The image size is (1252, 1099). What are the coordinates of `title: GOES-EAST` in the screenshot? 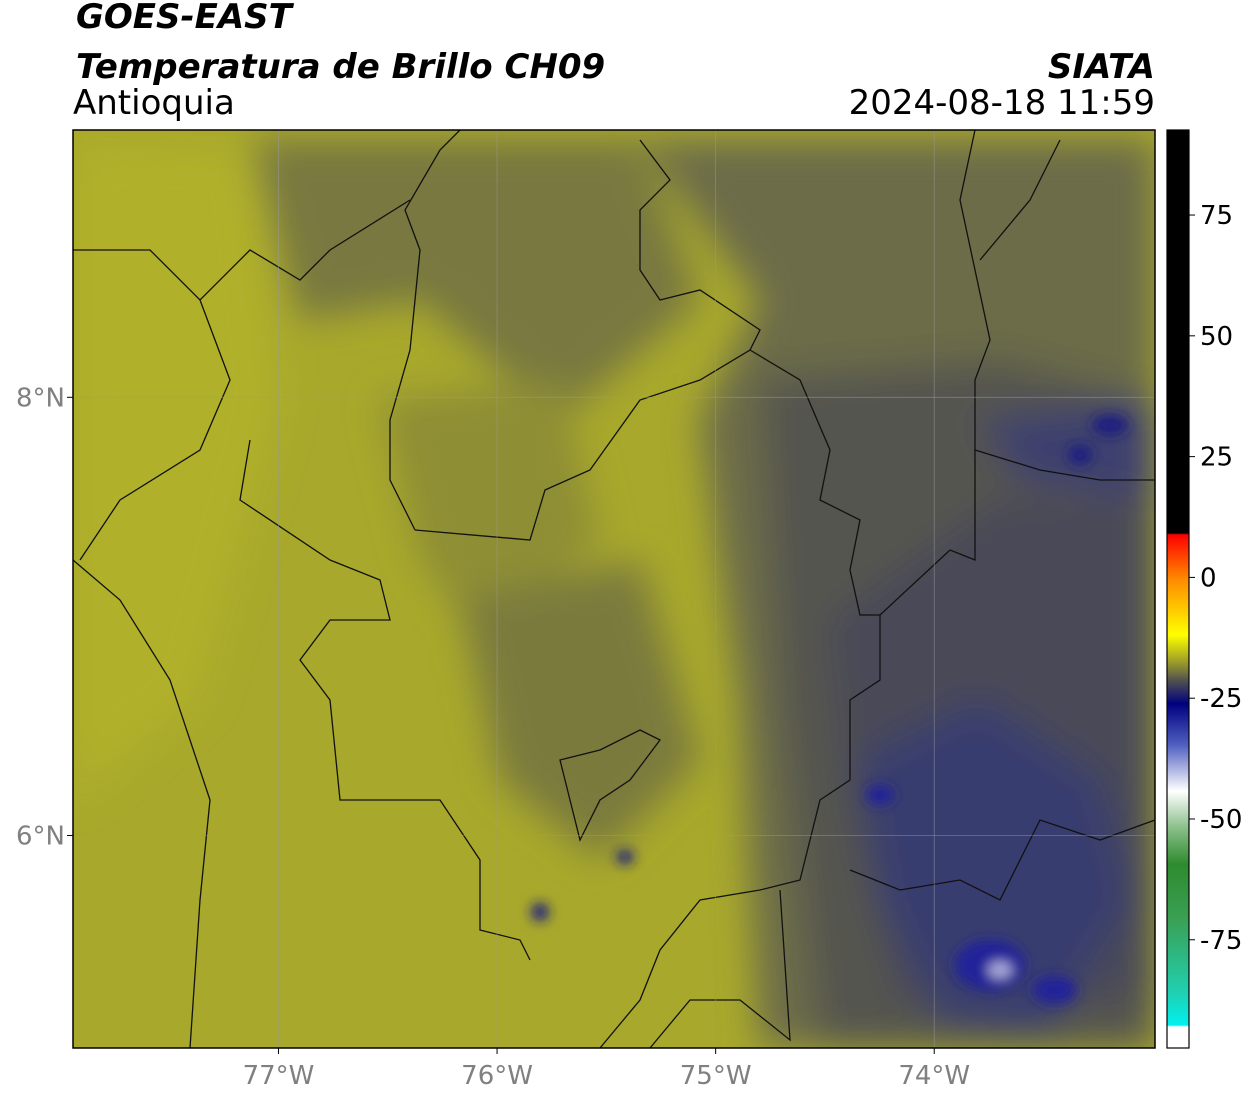 It's located at (185, 18).